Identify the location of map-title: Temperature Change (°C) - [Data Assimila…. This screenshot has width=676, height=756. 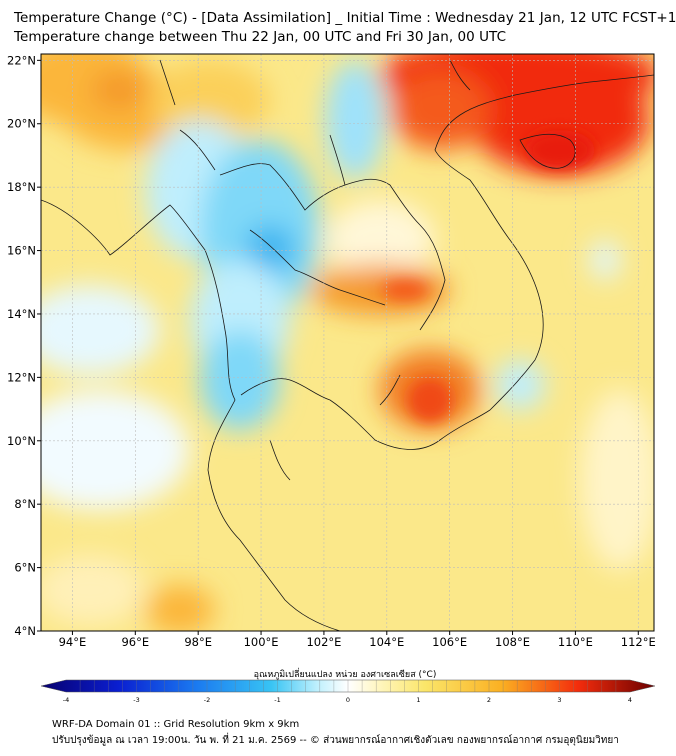
(345, 18).